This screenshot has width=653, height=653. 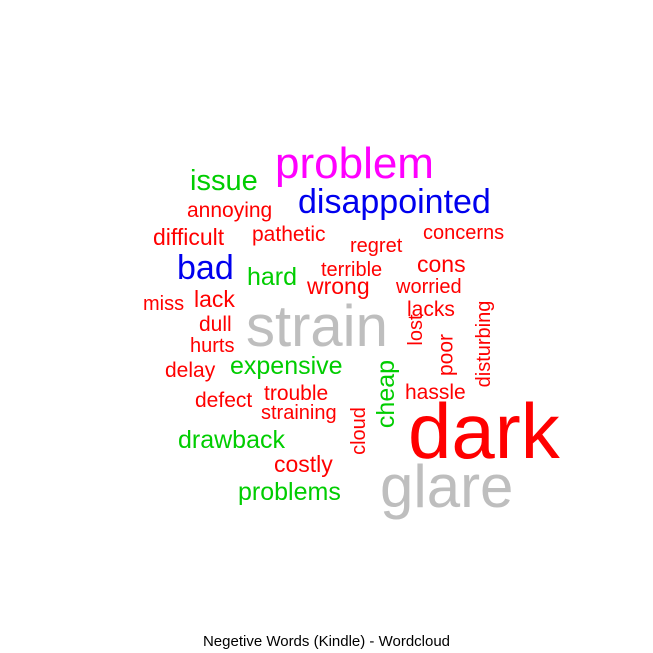 What do you see at coordinates (214, 299) in the screenshot?
I see `word-lack: lack` at bounding box center [214, 299].